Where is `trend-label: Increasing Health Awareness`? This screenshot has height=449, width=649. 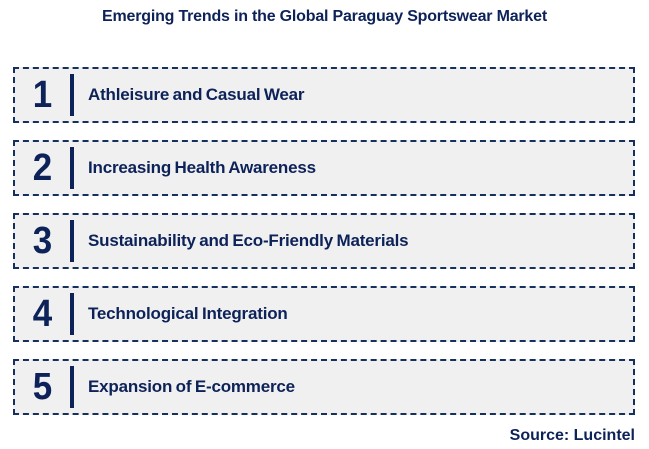 trend-label: Increasing Health Awareness is located at coordinates (202, 167).